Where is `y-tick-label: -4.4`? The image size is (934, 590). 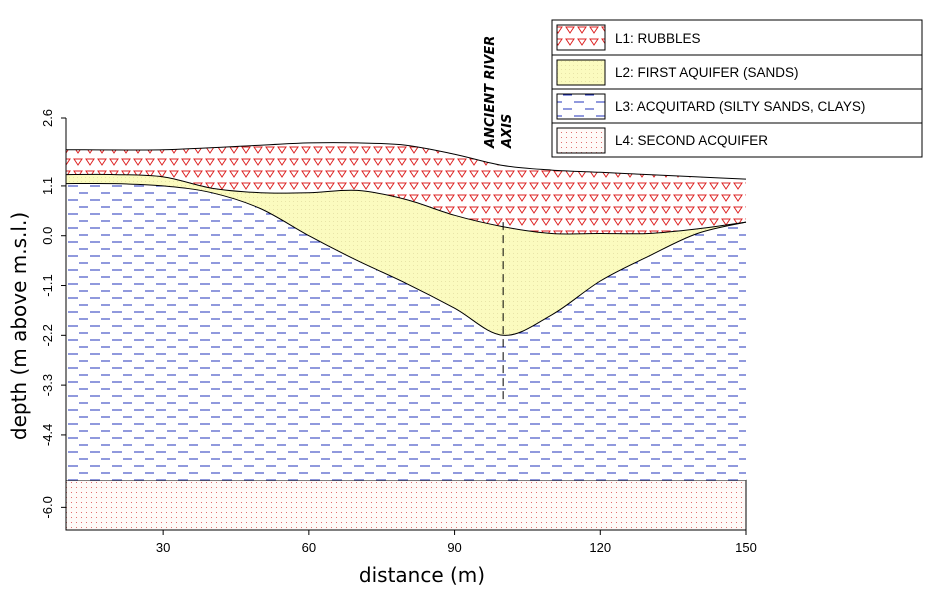
y-tick-label: -4.4 is located at coordinates (47, 435).